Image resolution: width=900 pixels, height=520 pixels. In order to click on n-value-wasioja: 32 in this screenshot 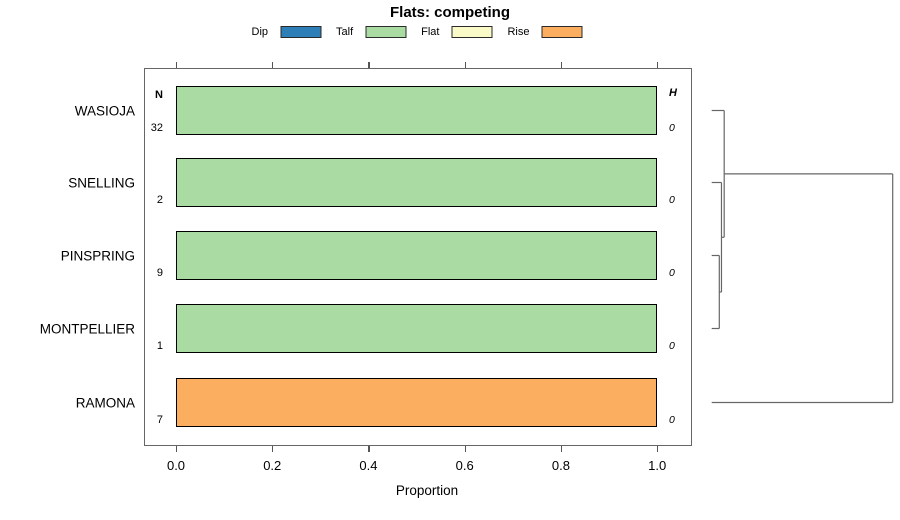, I will do `click(156, 128)`.